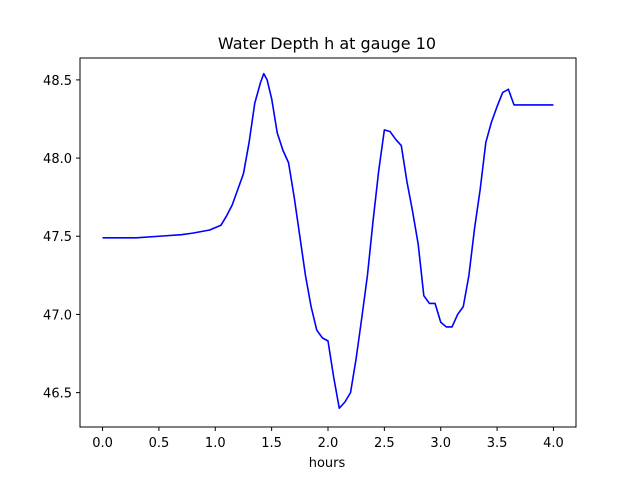 This screenshot has width=640, height=480. What do you see at coordinates (271, 443) in the screenshot?
I see `x-tick-label: 1.5` at bounding box center [271, 443].